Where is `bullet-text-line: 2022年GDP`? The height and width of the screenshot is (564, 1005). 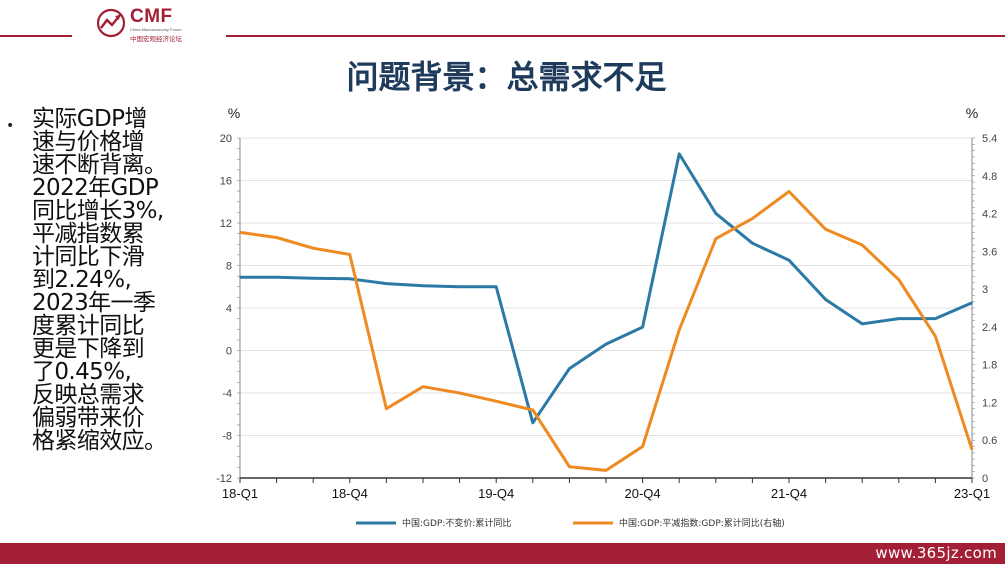
bullet-text-line: 2022年GDP is located at coordinates (95, 188).